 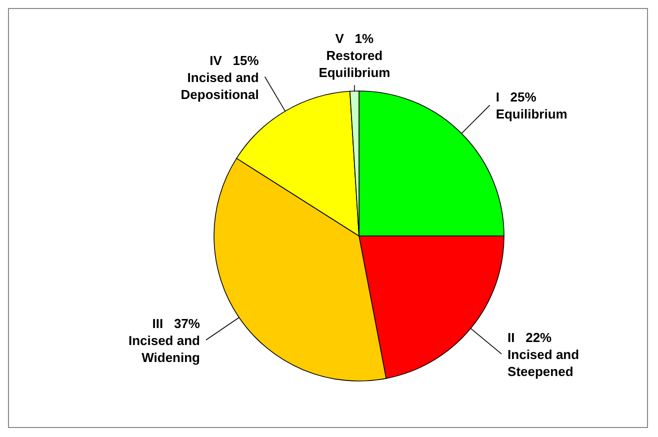 What do you see at coordinates (354, 38) in the screenshot?
I see `data-label: V 1%` at bounding box center [354, 38].